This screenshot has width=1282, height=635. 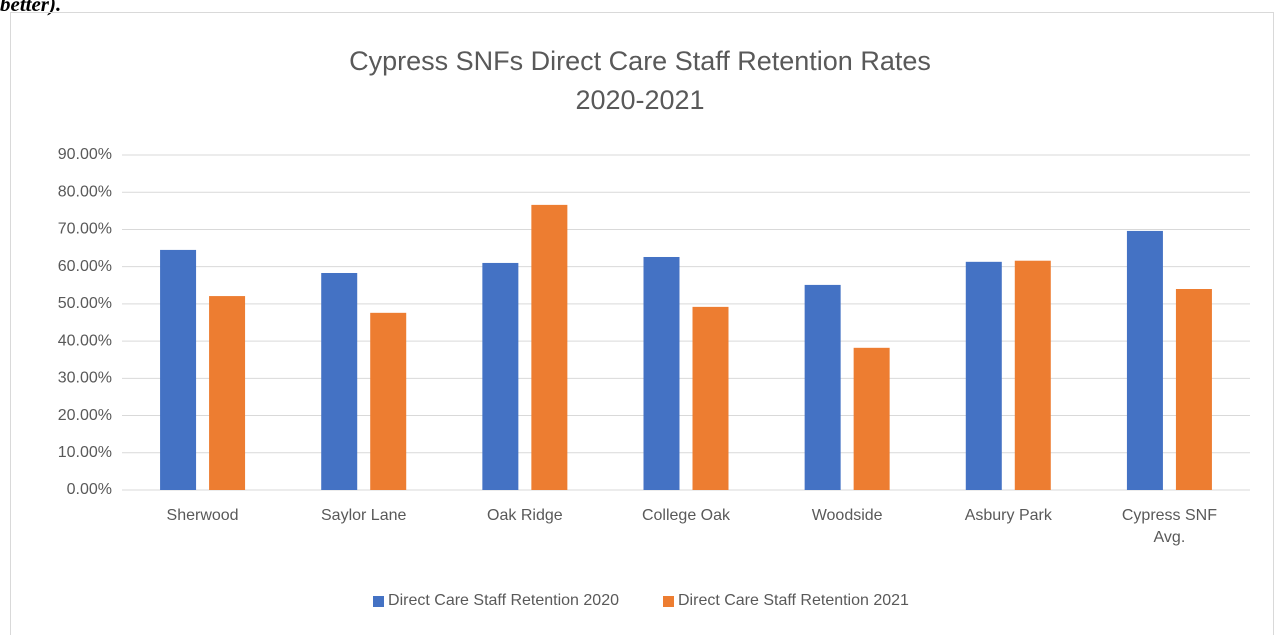 I want to click on x-tick-label: Saylor Lane, so click(x=364, y=515).